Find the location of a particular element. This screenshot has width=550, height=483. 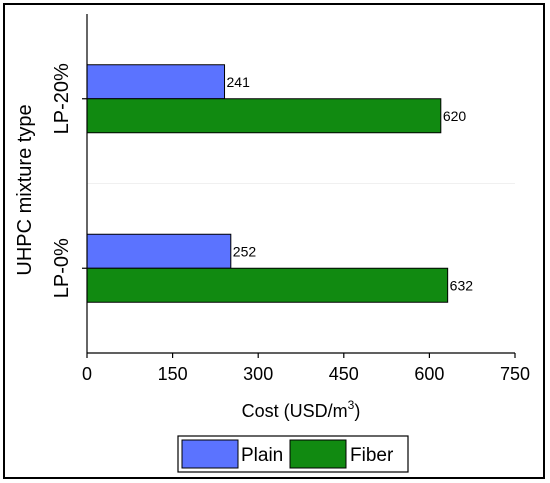

legend-label-fiber: Fiber is located at coordinates (372, 455).